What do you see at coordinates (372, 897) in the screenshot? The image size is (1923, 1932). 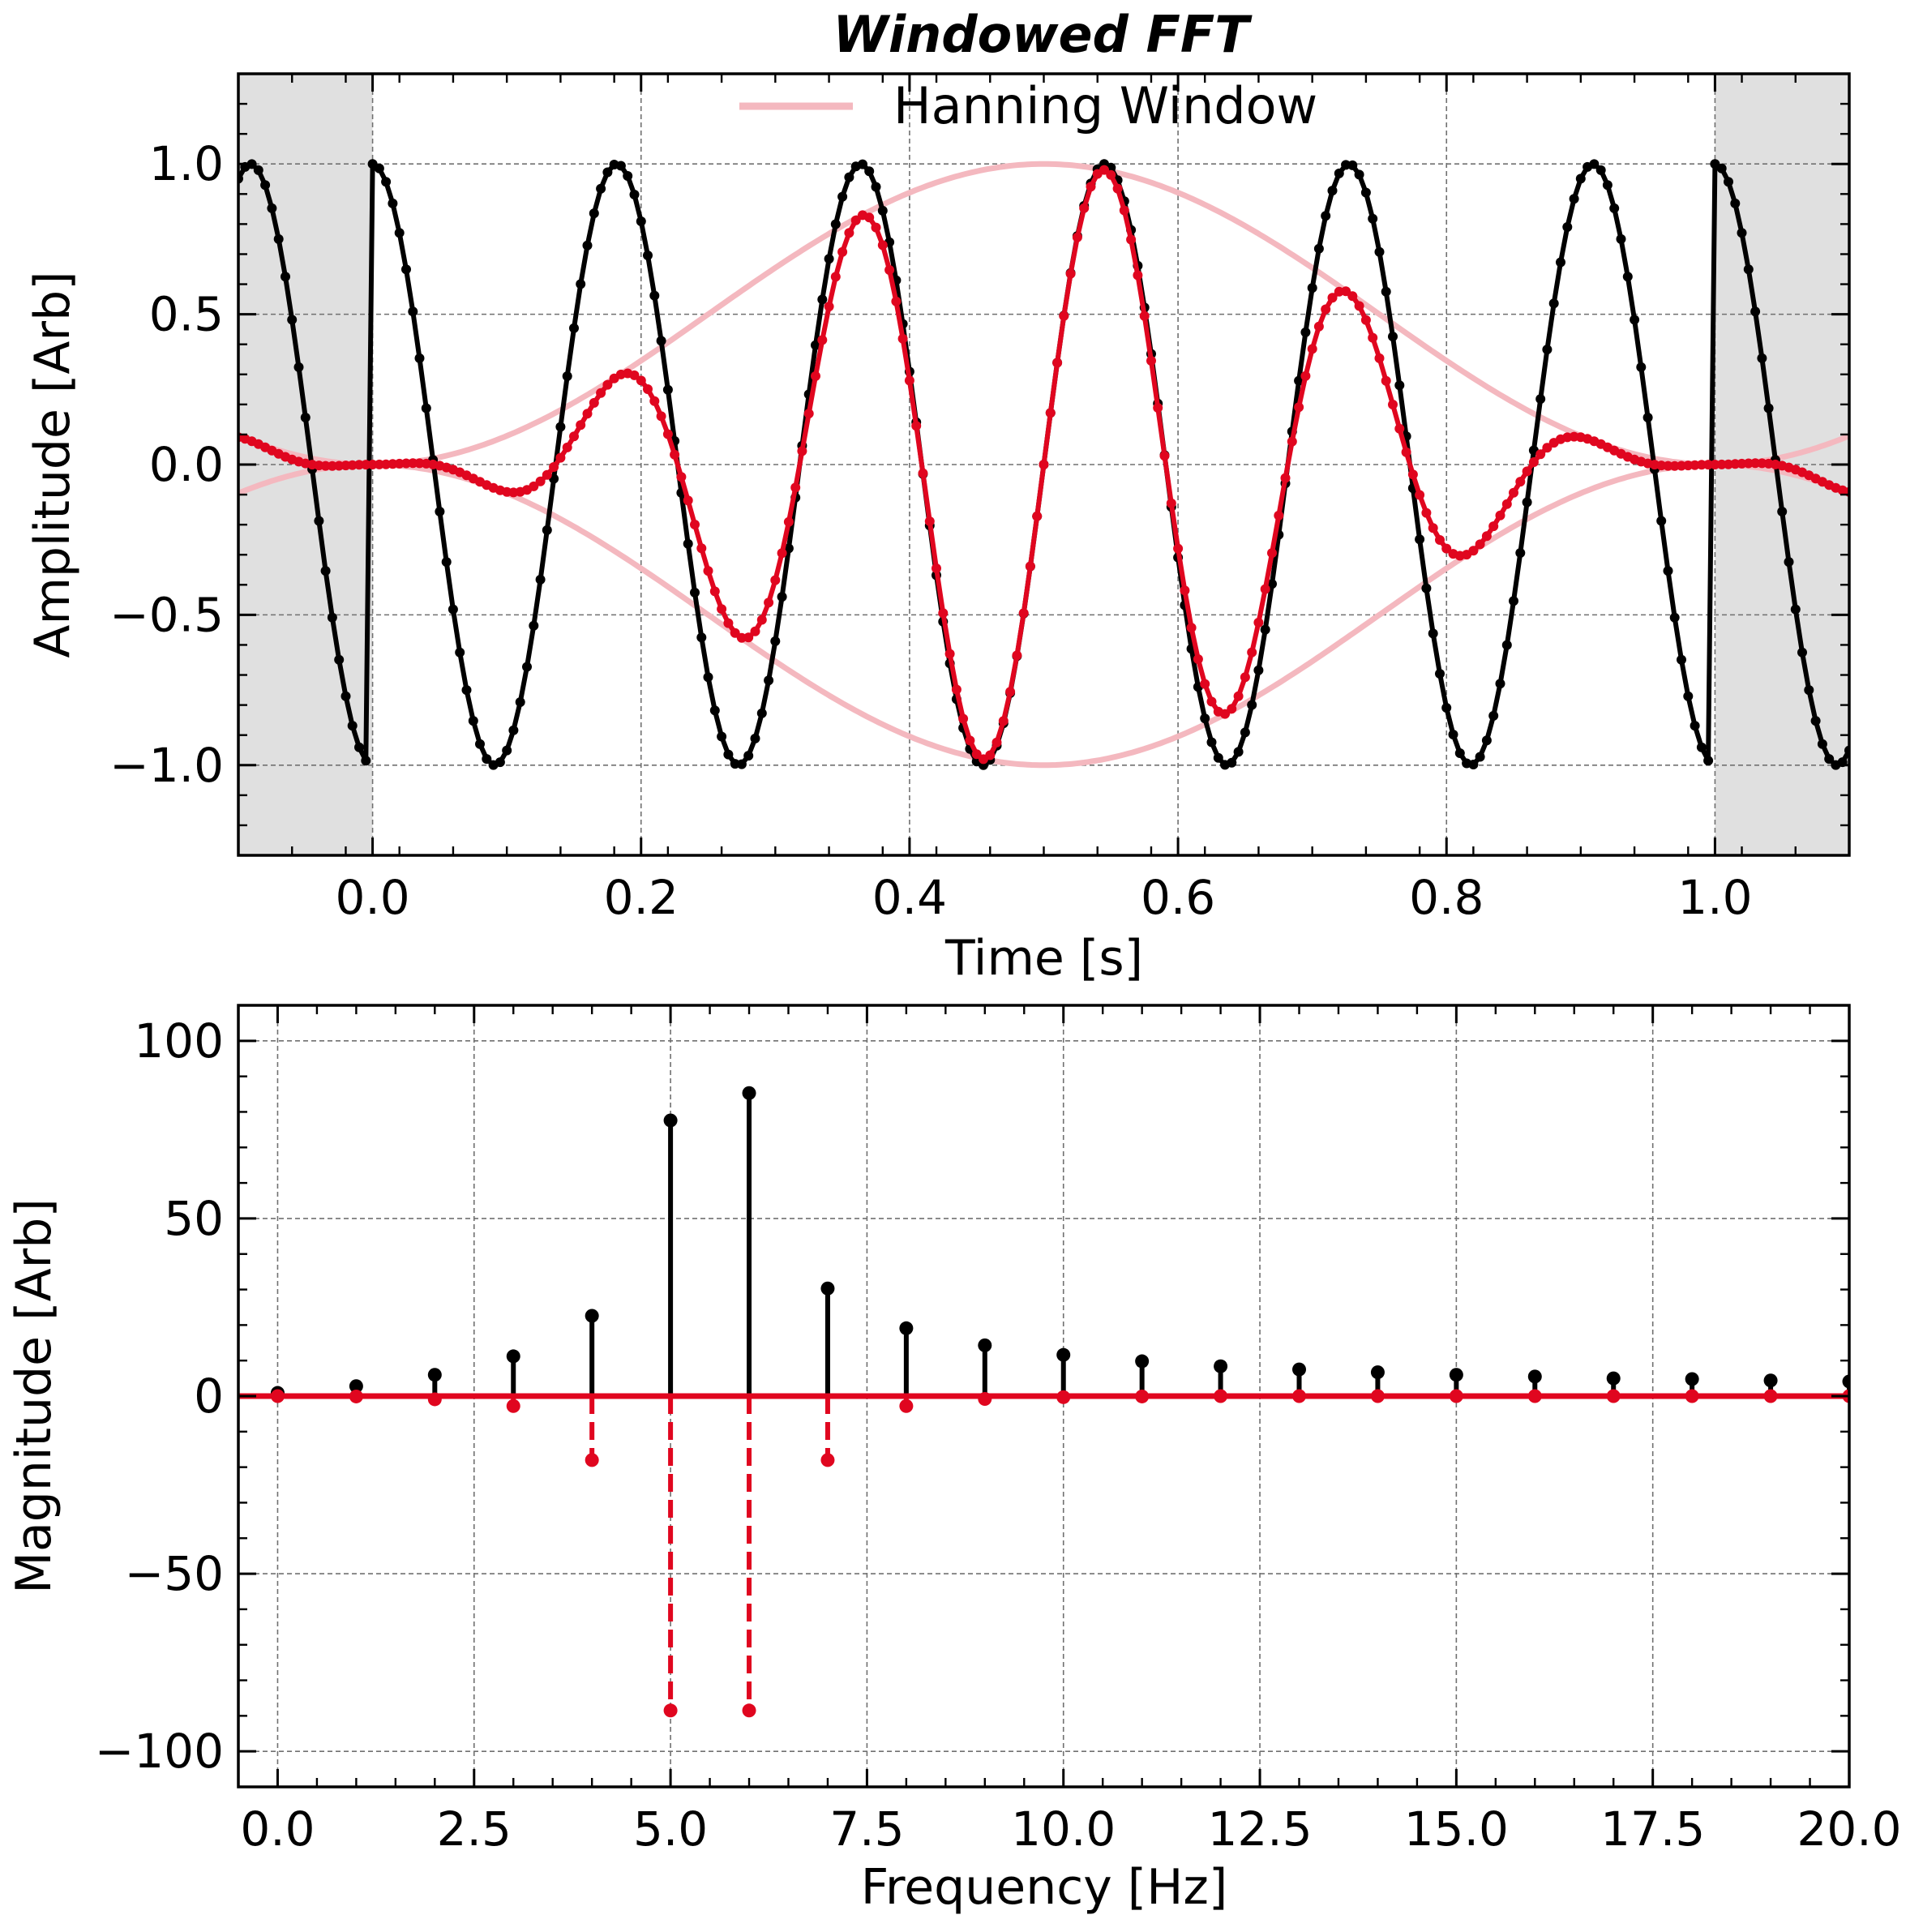 I see `x-tick-label: 0.0` at bounding box center [372, 897].